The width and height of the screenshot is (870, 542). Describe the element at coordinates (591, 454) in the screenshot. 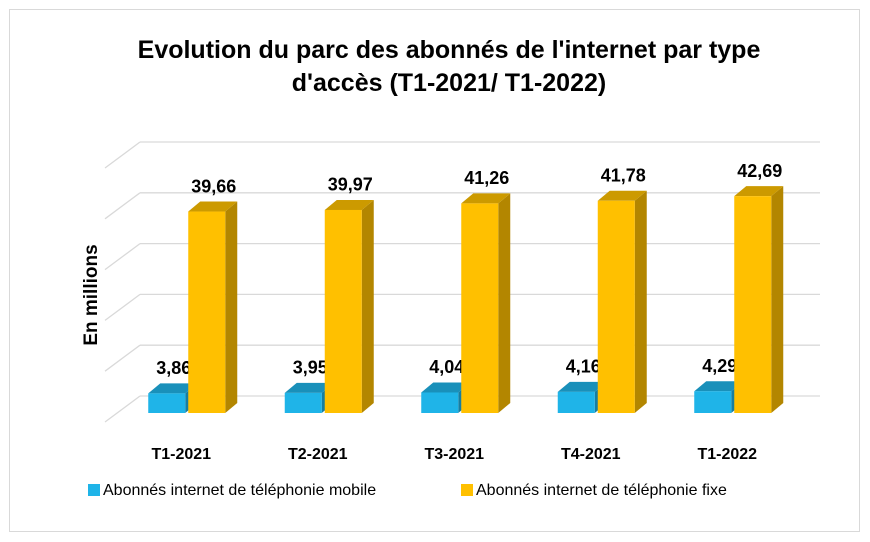

I see `x-tick-label: T4-2021` at that location.